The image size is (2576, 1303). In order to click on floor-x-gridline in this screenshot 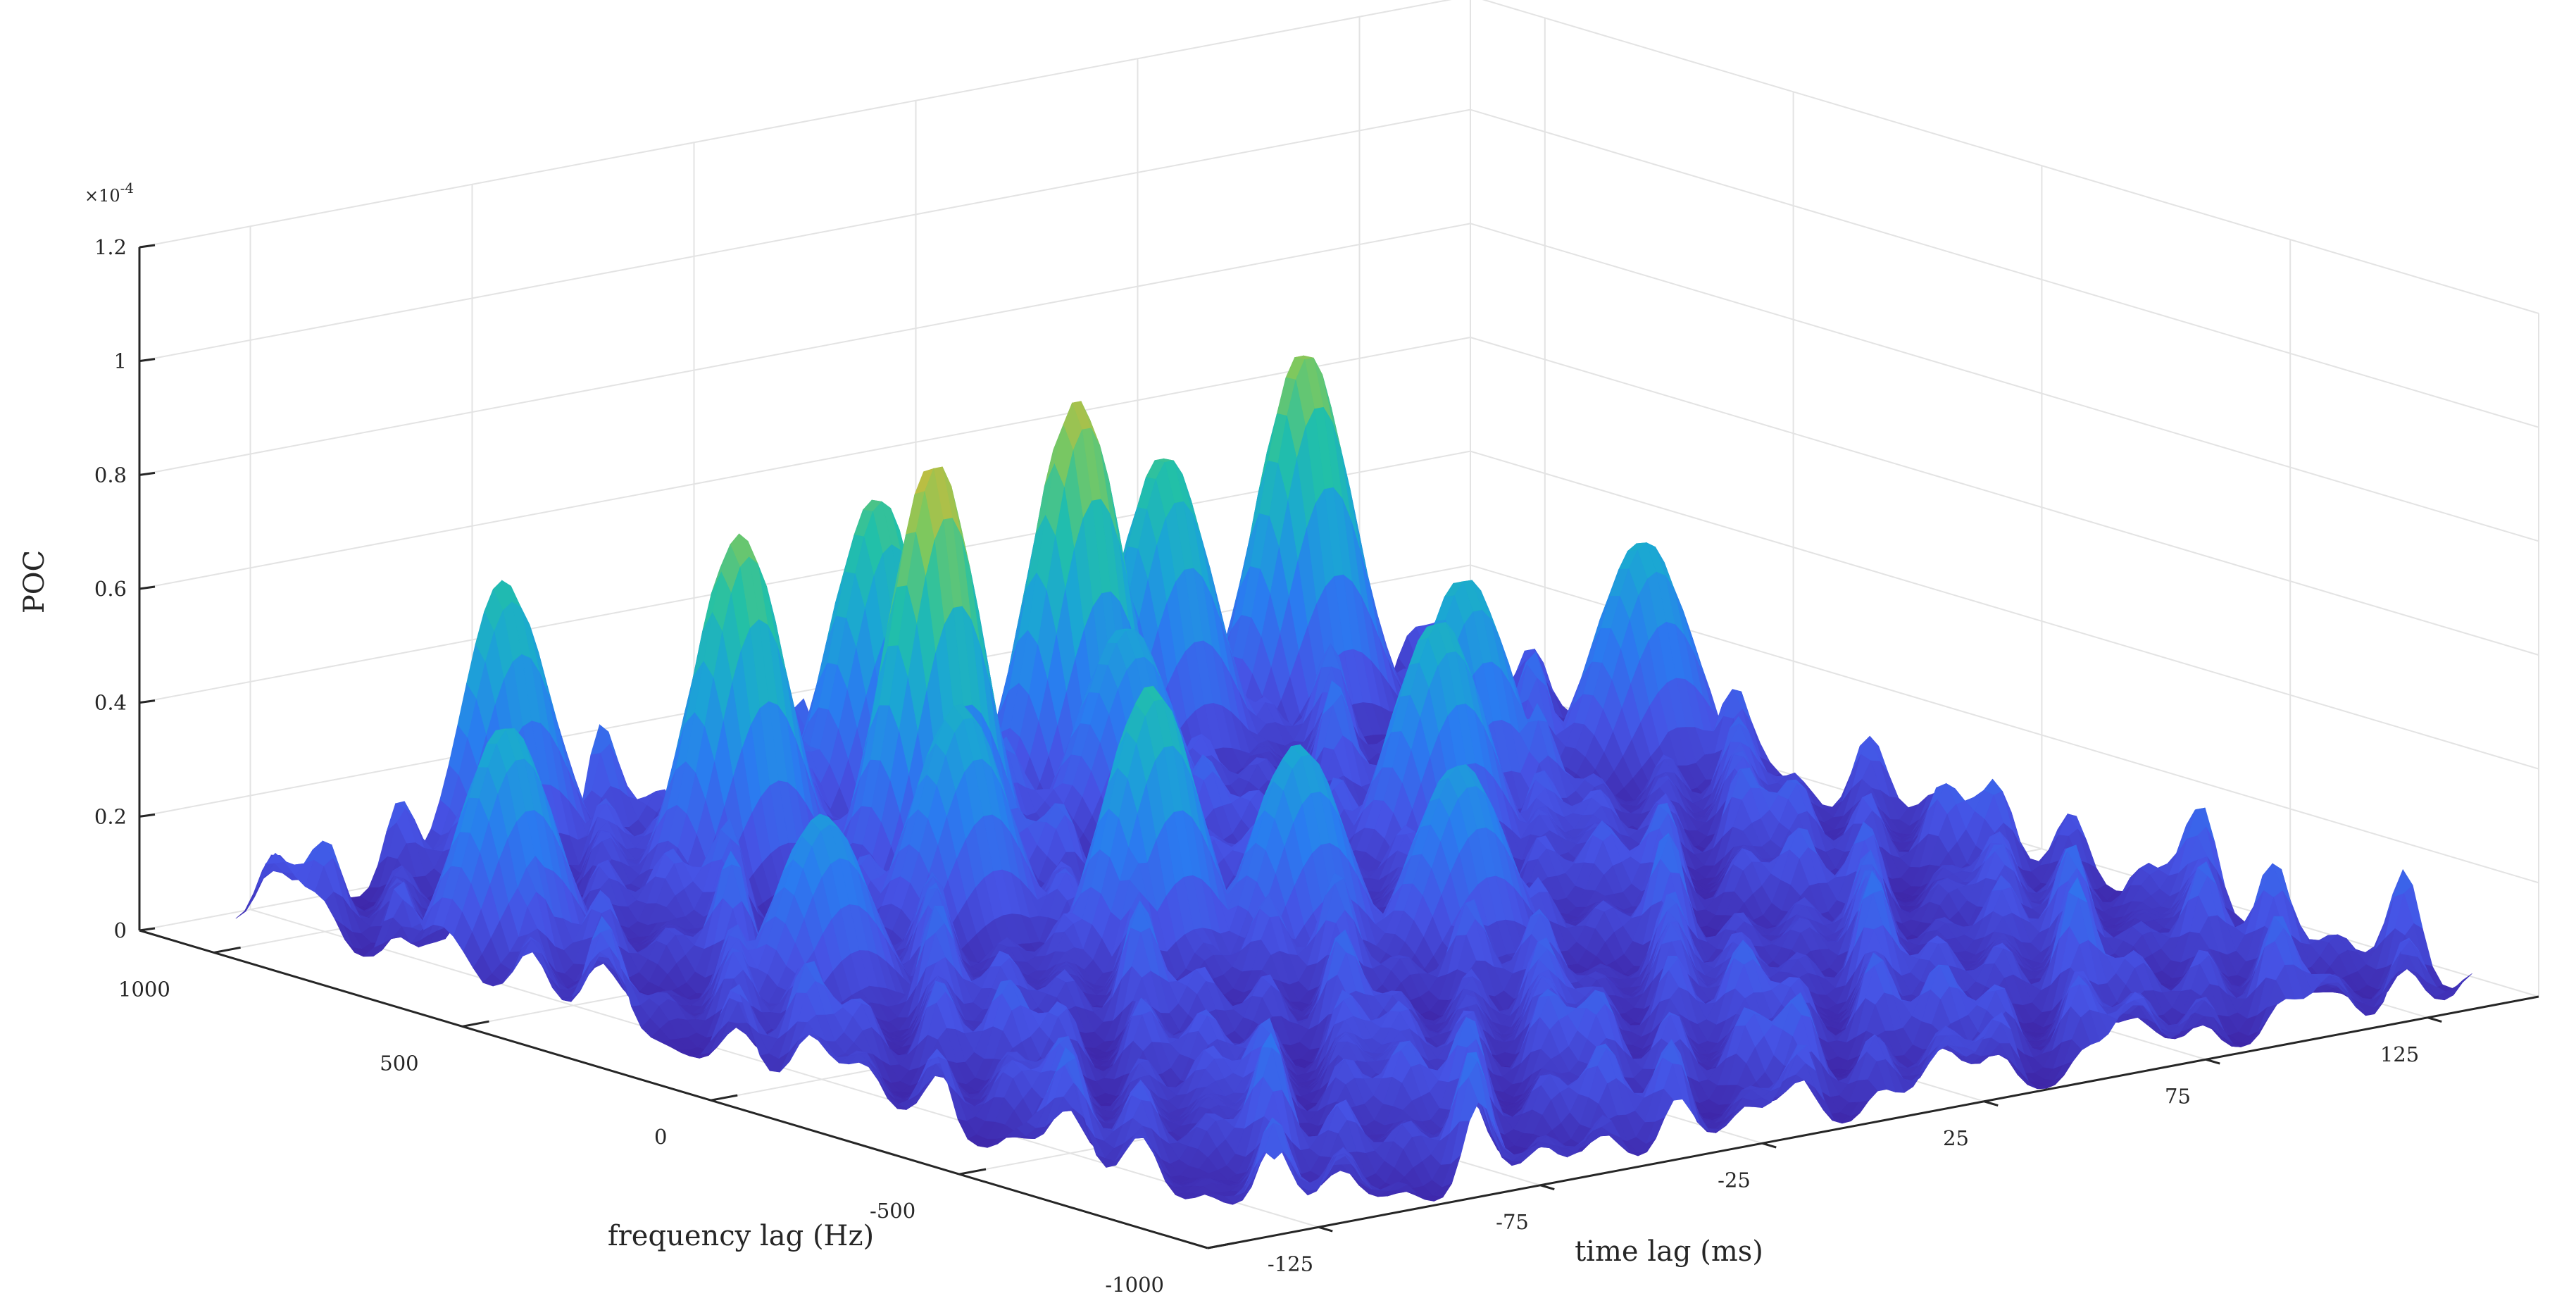, I will do `click(784, 1068)`.